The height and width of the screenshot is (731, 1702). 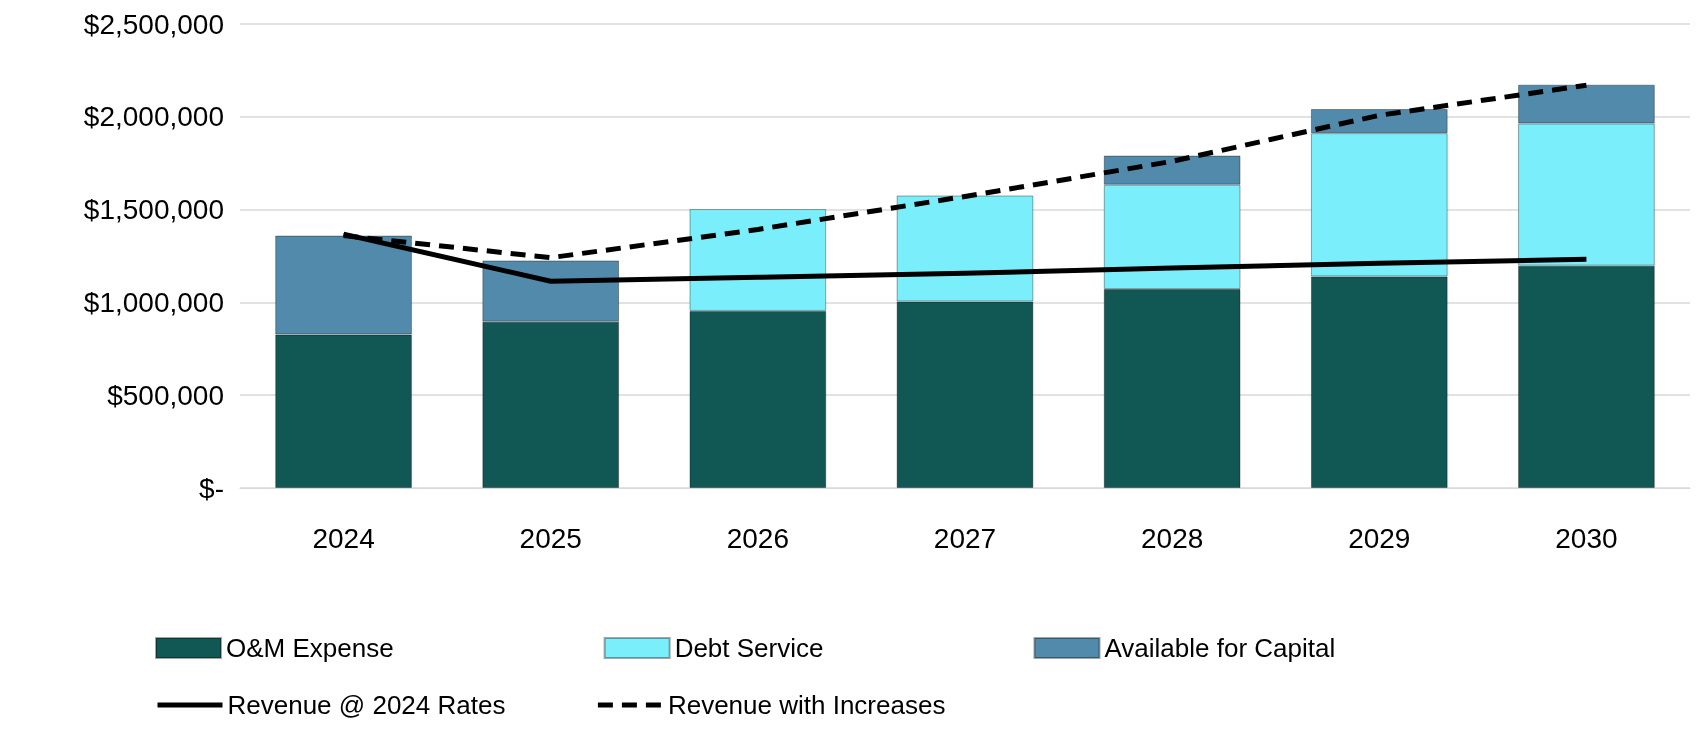 I want to click on legend-label: O&M Expense, so click(x=310, y=648).